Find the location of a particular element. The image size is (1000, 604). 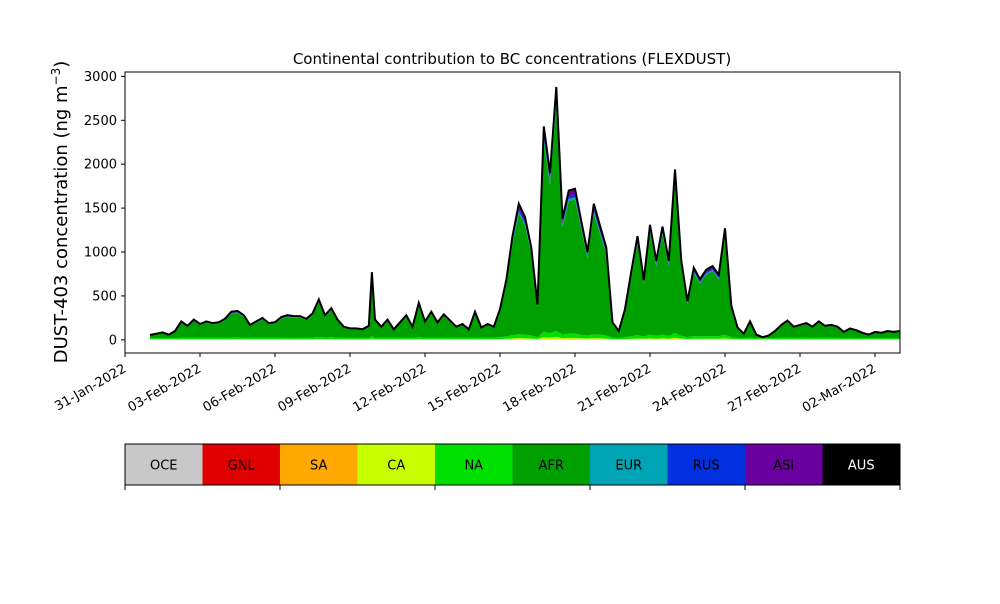

area-na is located at coordinates (525, 335).